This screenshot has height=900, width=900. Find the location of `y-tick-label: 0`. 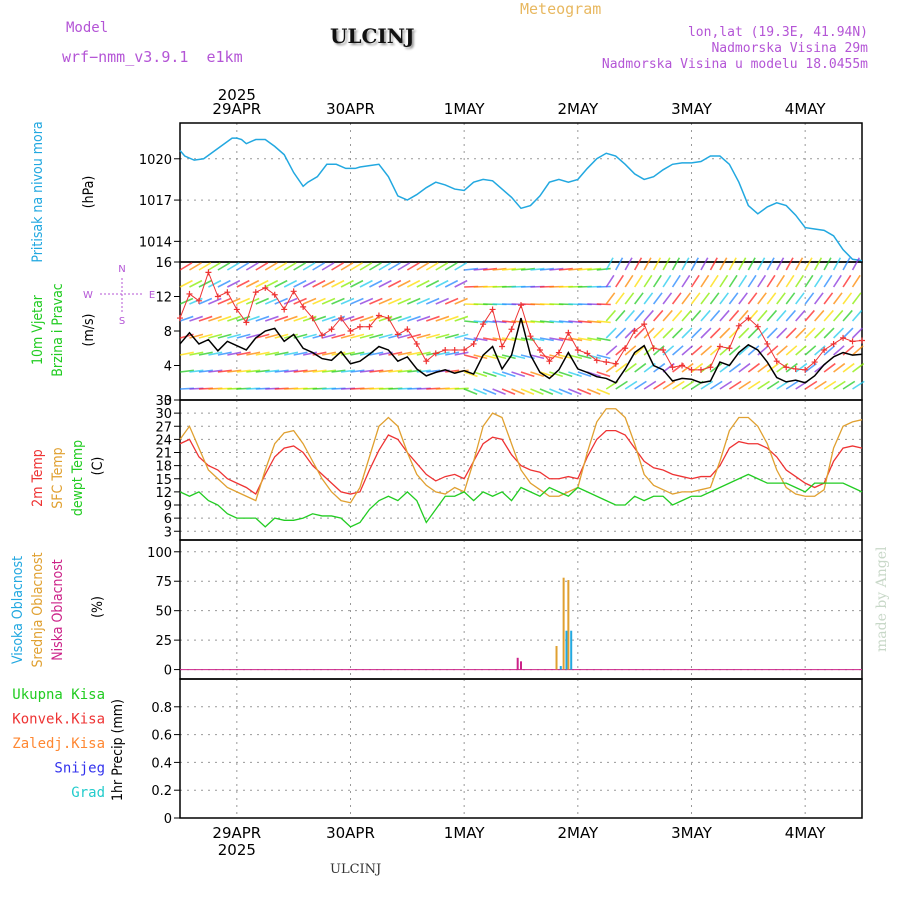

y-tick-label: 0 is located at coordinates (168, 401).